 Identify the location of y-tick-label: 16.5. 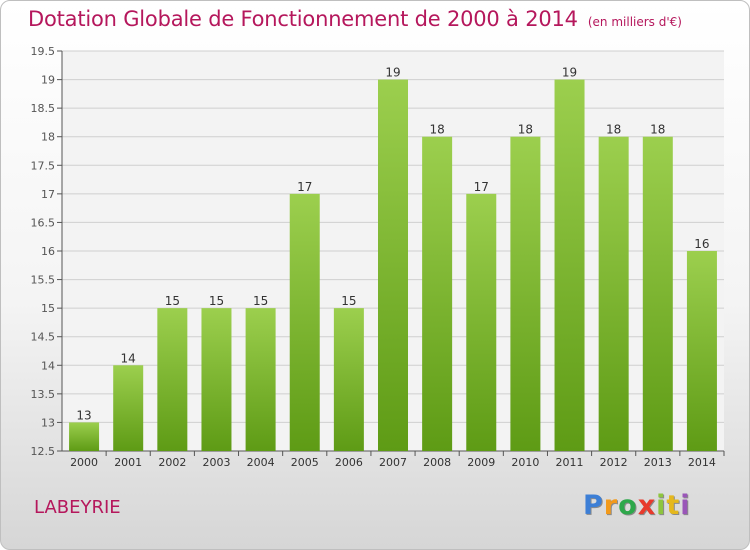
(43, 222).